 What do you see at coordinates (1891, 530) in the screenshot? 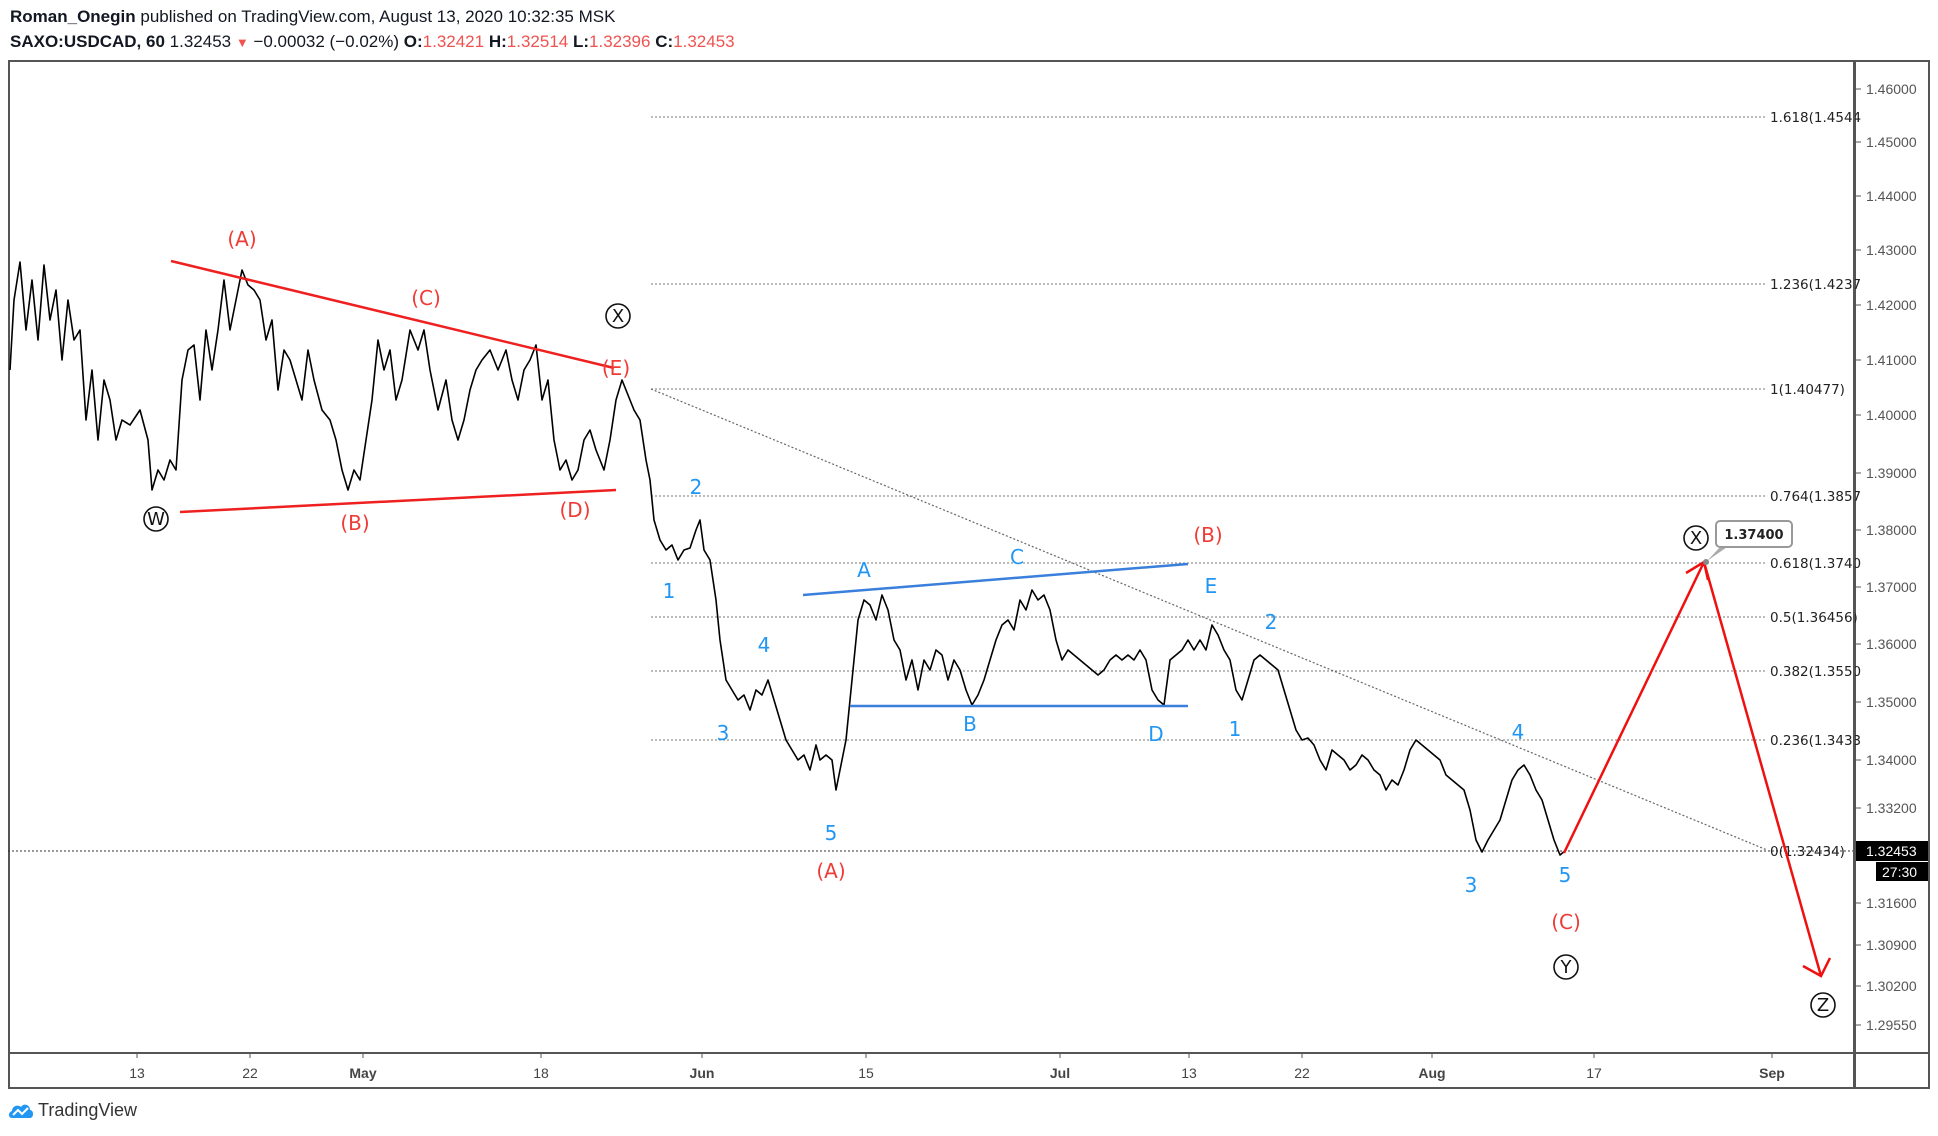
I see `svg-text: 1.38000` at bounding box center [1891, 530].